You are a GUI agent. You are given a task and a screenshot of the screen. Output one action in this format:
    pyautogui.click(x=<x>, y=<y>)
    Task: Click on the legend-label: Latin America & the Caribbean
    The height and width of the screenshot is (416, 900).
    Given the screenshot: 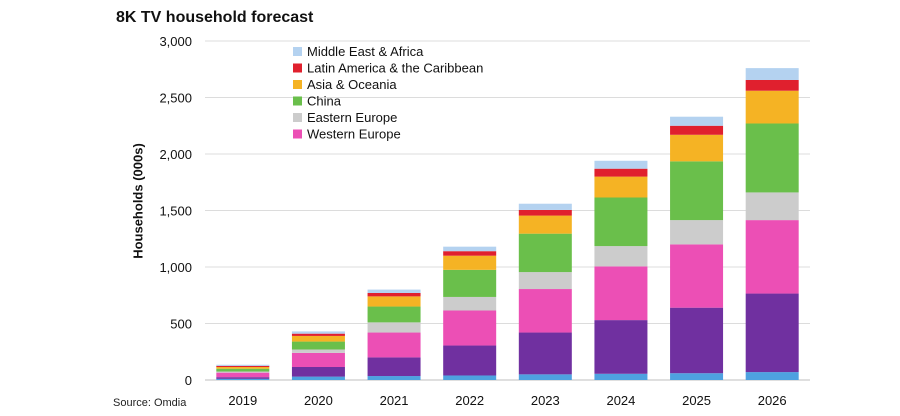 What is the action you would take?
    pyautogui.click(x=395, y=68)
    